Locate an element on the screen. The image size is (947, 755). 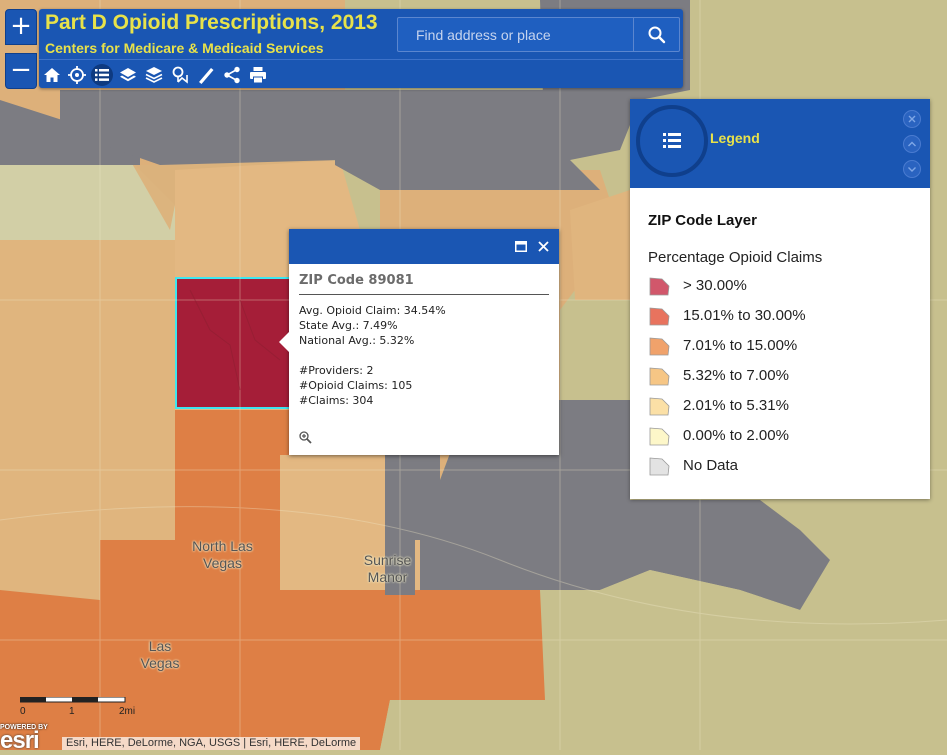
print-icon is located at coordinates (258, 75).